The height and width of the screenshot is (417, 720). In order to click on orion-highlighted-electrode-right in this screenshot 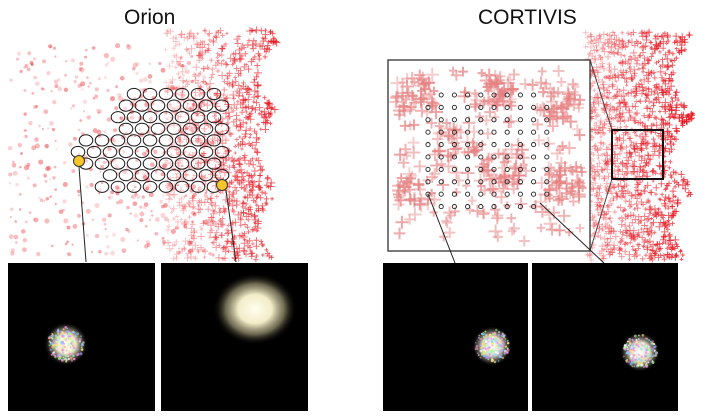, I will do `click(222, 185)`.